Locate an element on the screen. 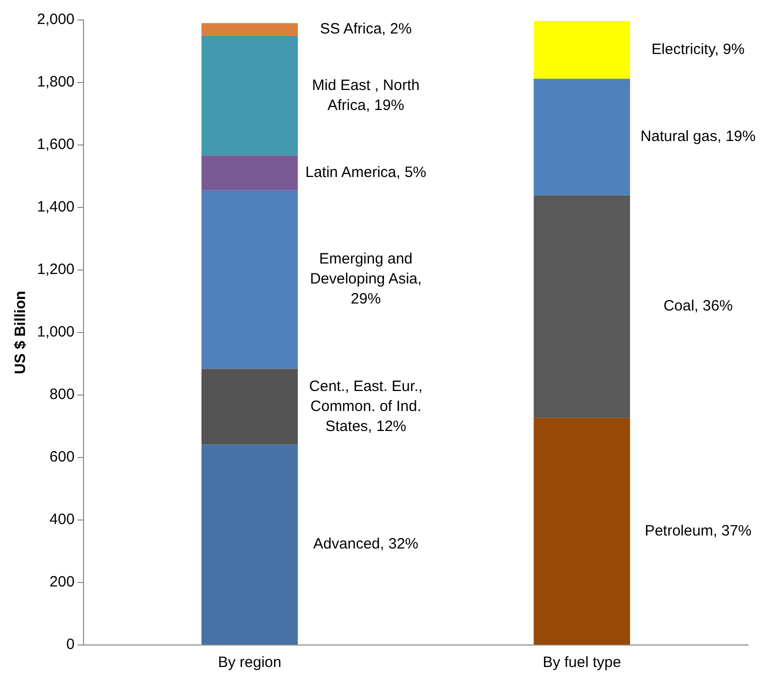  series-label: Natural gas, 19% is located at coordinates (698, 137).